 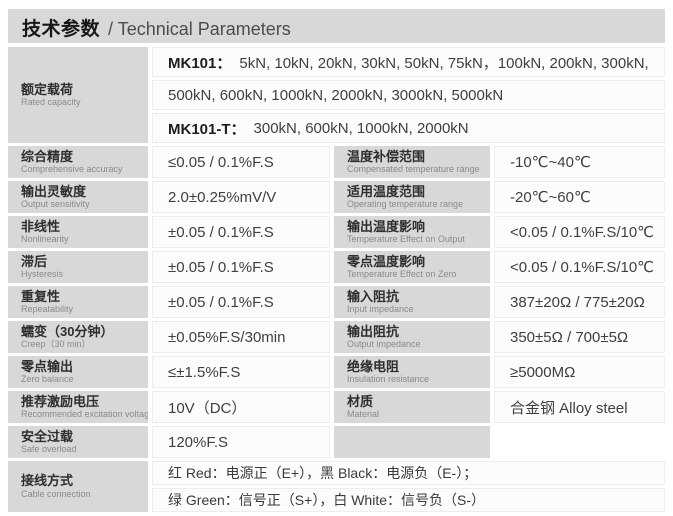 I want to click on param-value-temperature-effect-on-zero: <0.05 / 0.1%F.S/10℃, so click(x=579, y=267).